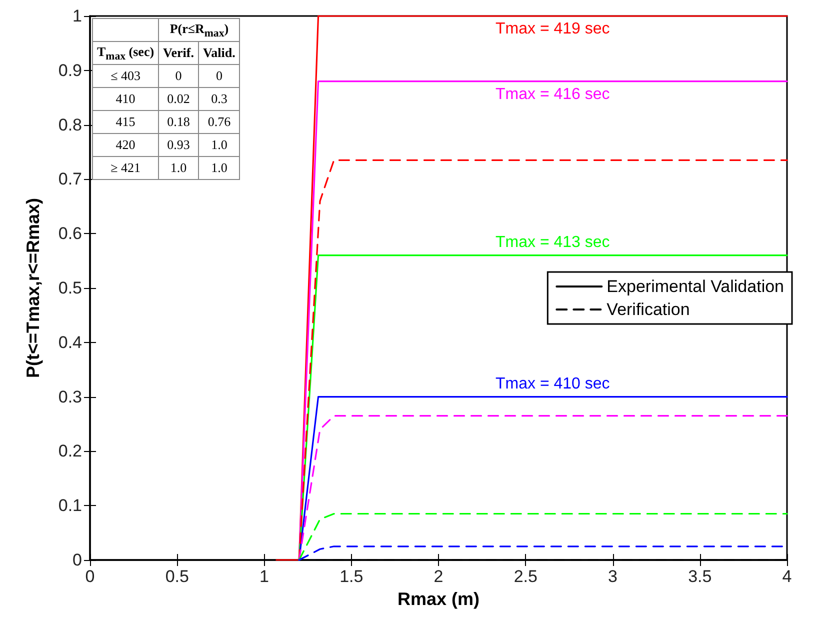 This screenshot has width=820, height=618. What do you see at coordinates (177, 576) in the screenshot?
I see `x-tick-label: 0.5` at bounding box center [177, 576].